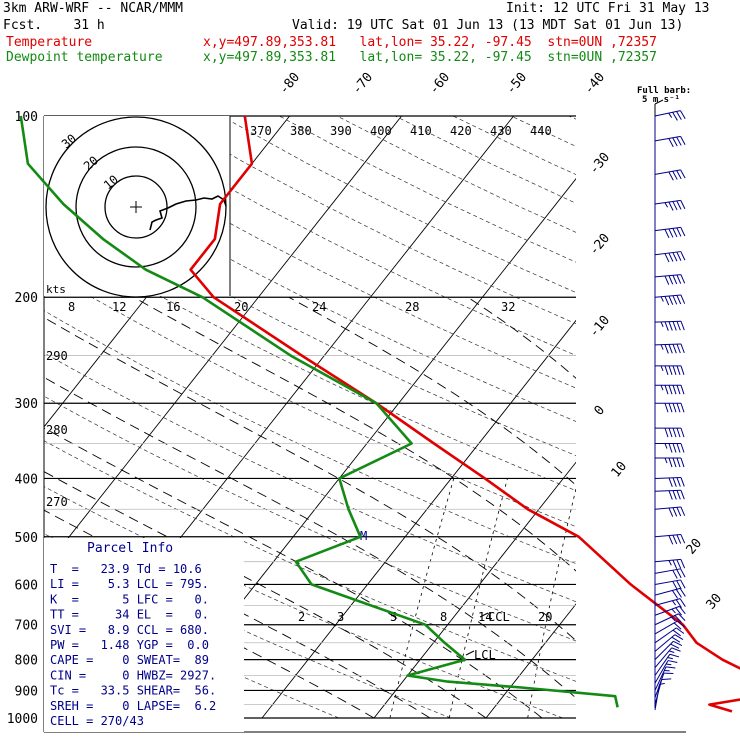  I want to click on isotherm-label: 20, so click(695, 547).